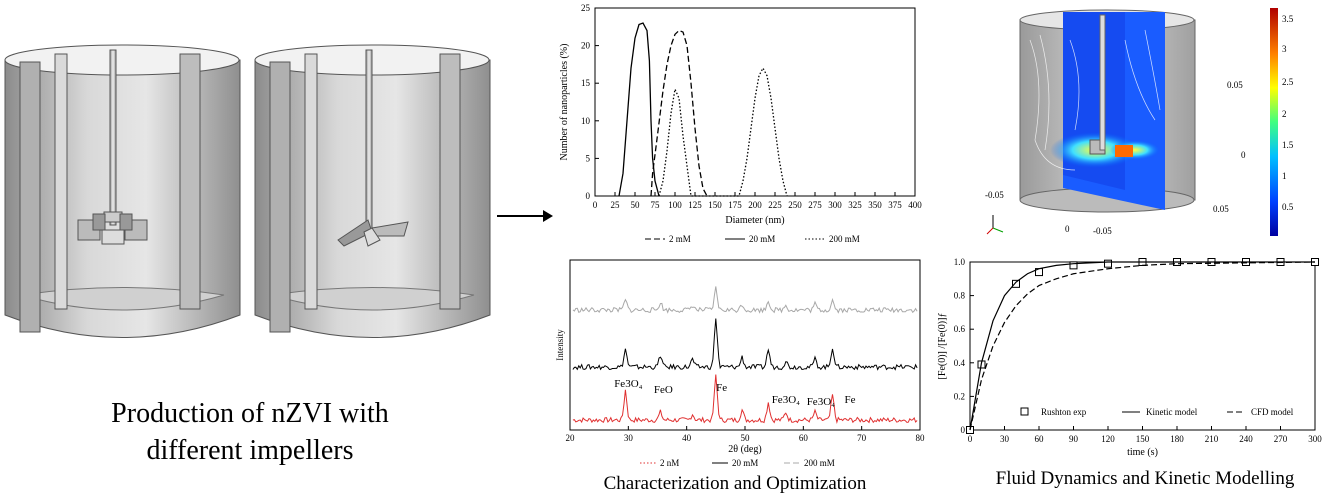 This screenshot has width=1333, height=502. Describe the element at coordinates (525, 216) in the screenshot. I see `flow-arrow` at that location.